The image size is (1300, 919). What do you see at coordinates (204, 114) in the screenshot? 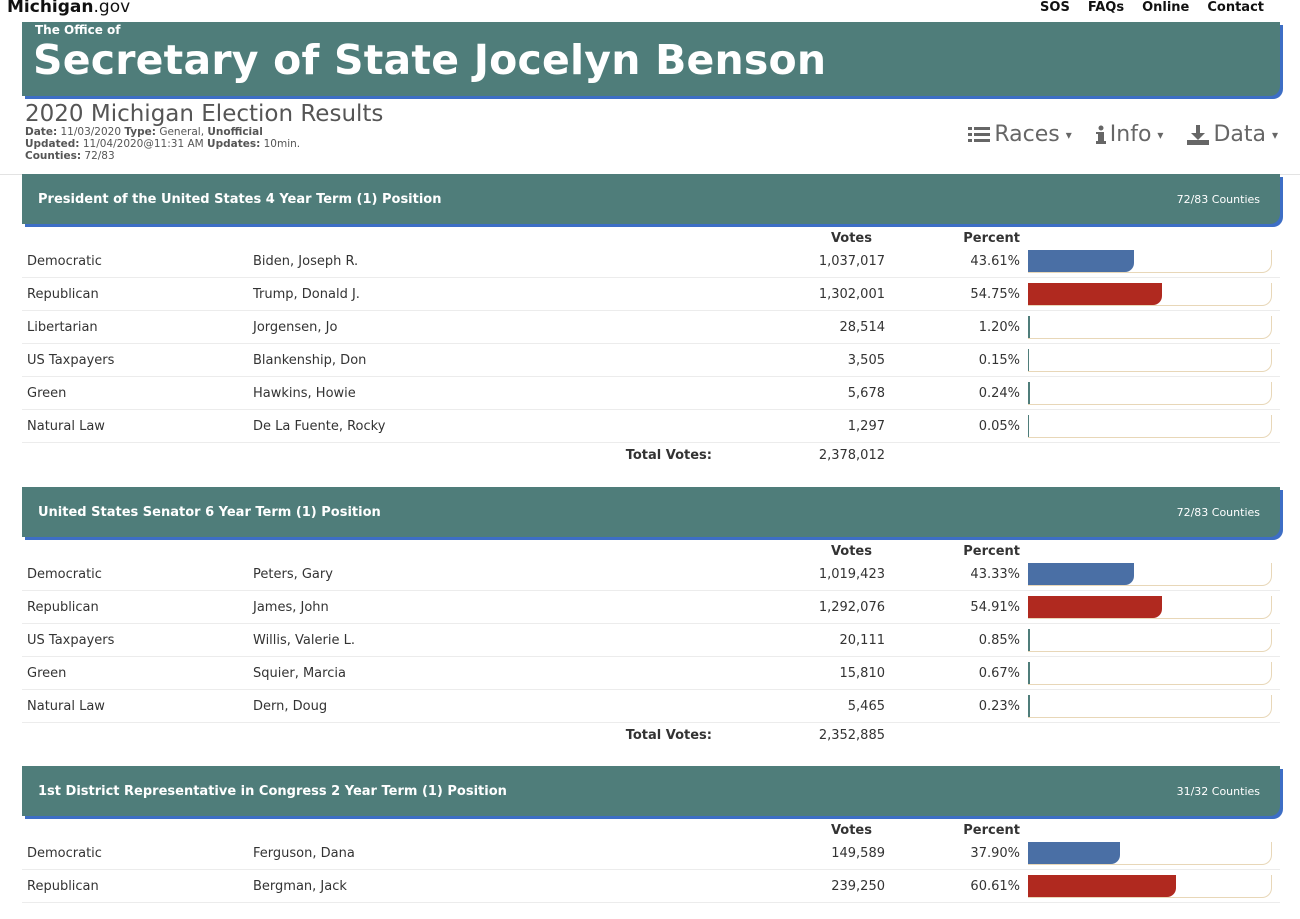
I see `election-title: 2020 Michigan Election Results` at bounding box center [204, 114].